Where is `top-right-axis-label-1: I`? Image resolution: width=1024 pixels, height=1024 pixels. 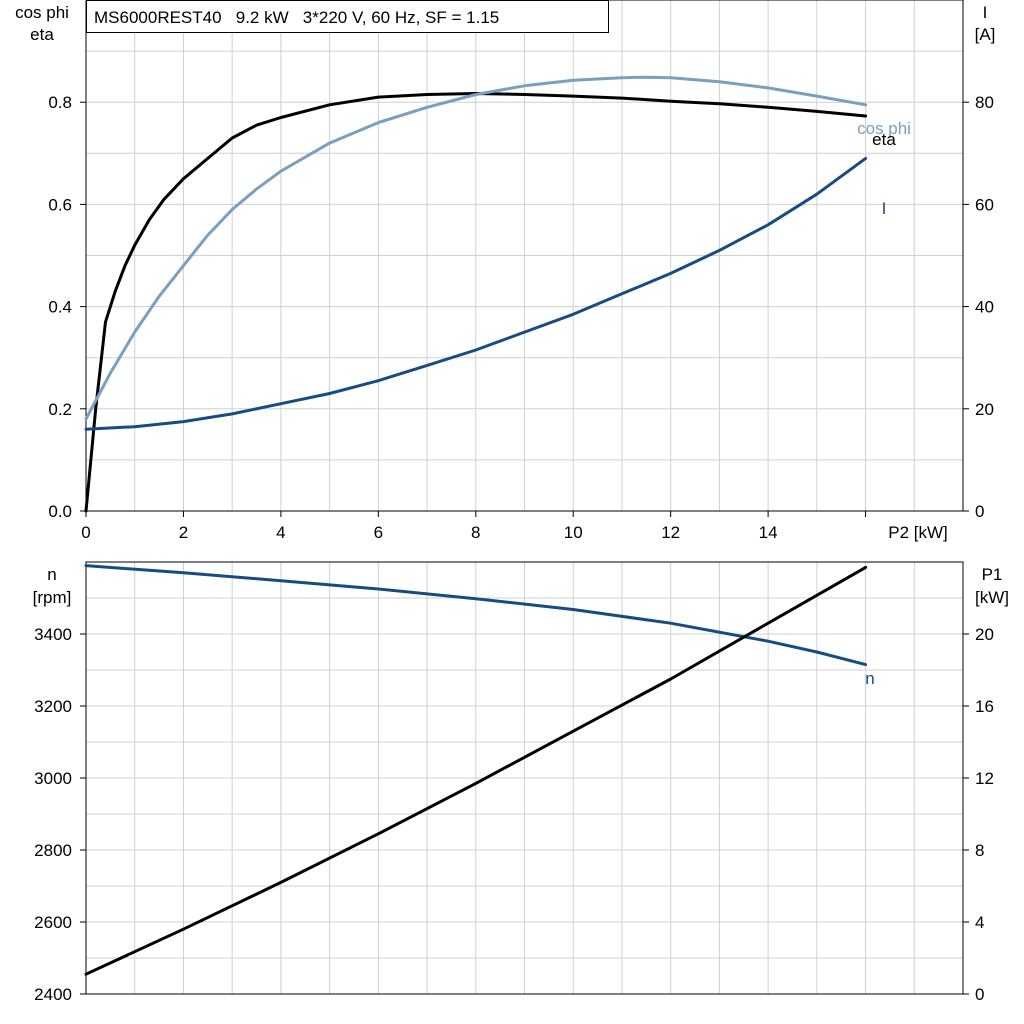 top-right-axis-label-1: I is located at coordinates (985, 12).